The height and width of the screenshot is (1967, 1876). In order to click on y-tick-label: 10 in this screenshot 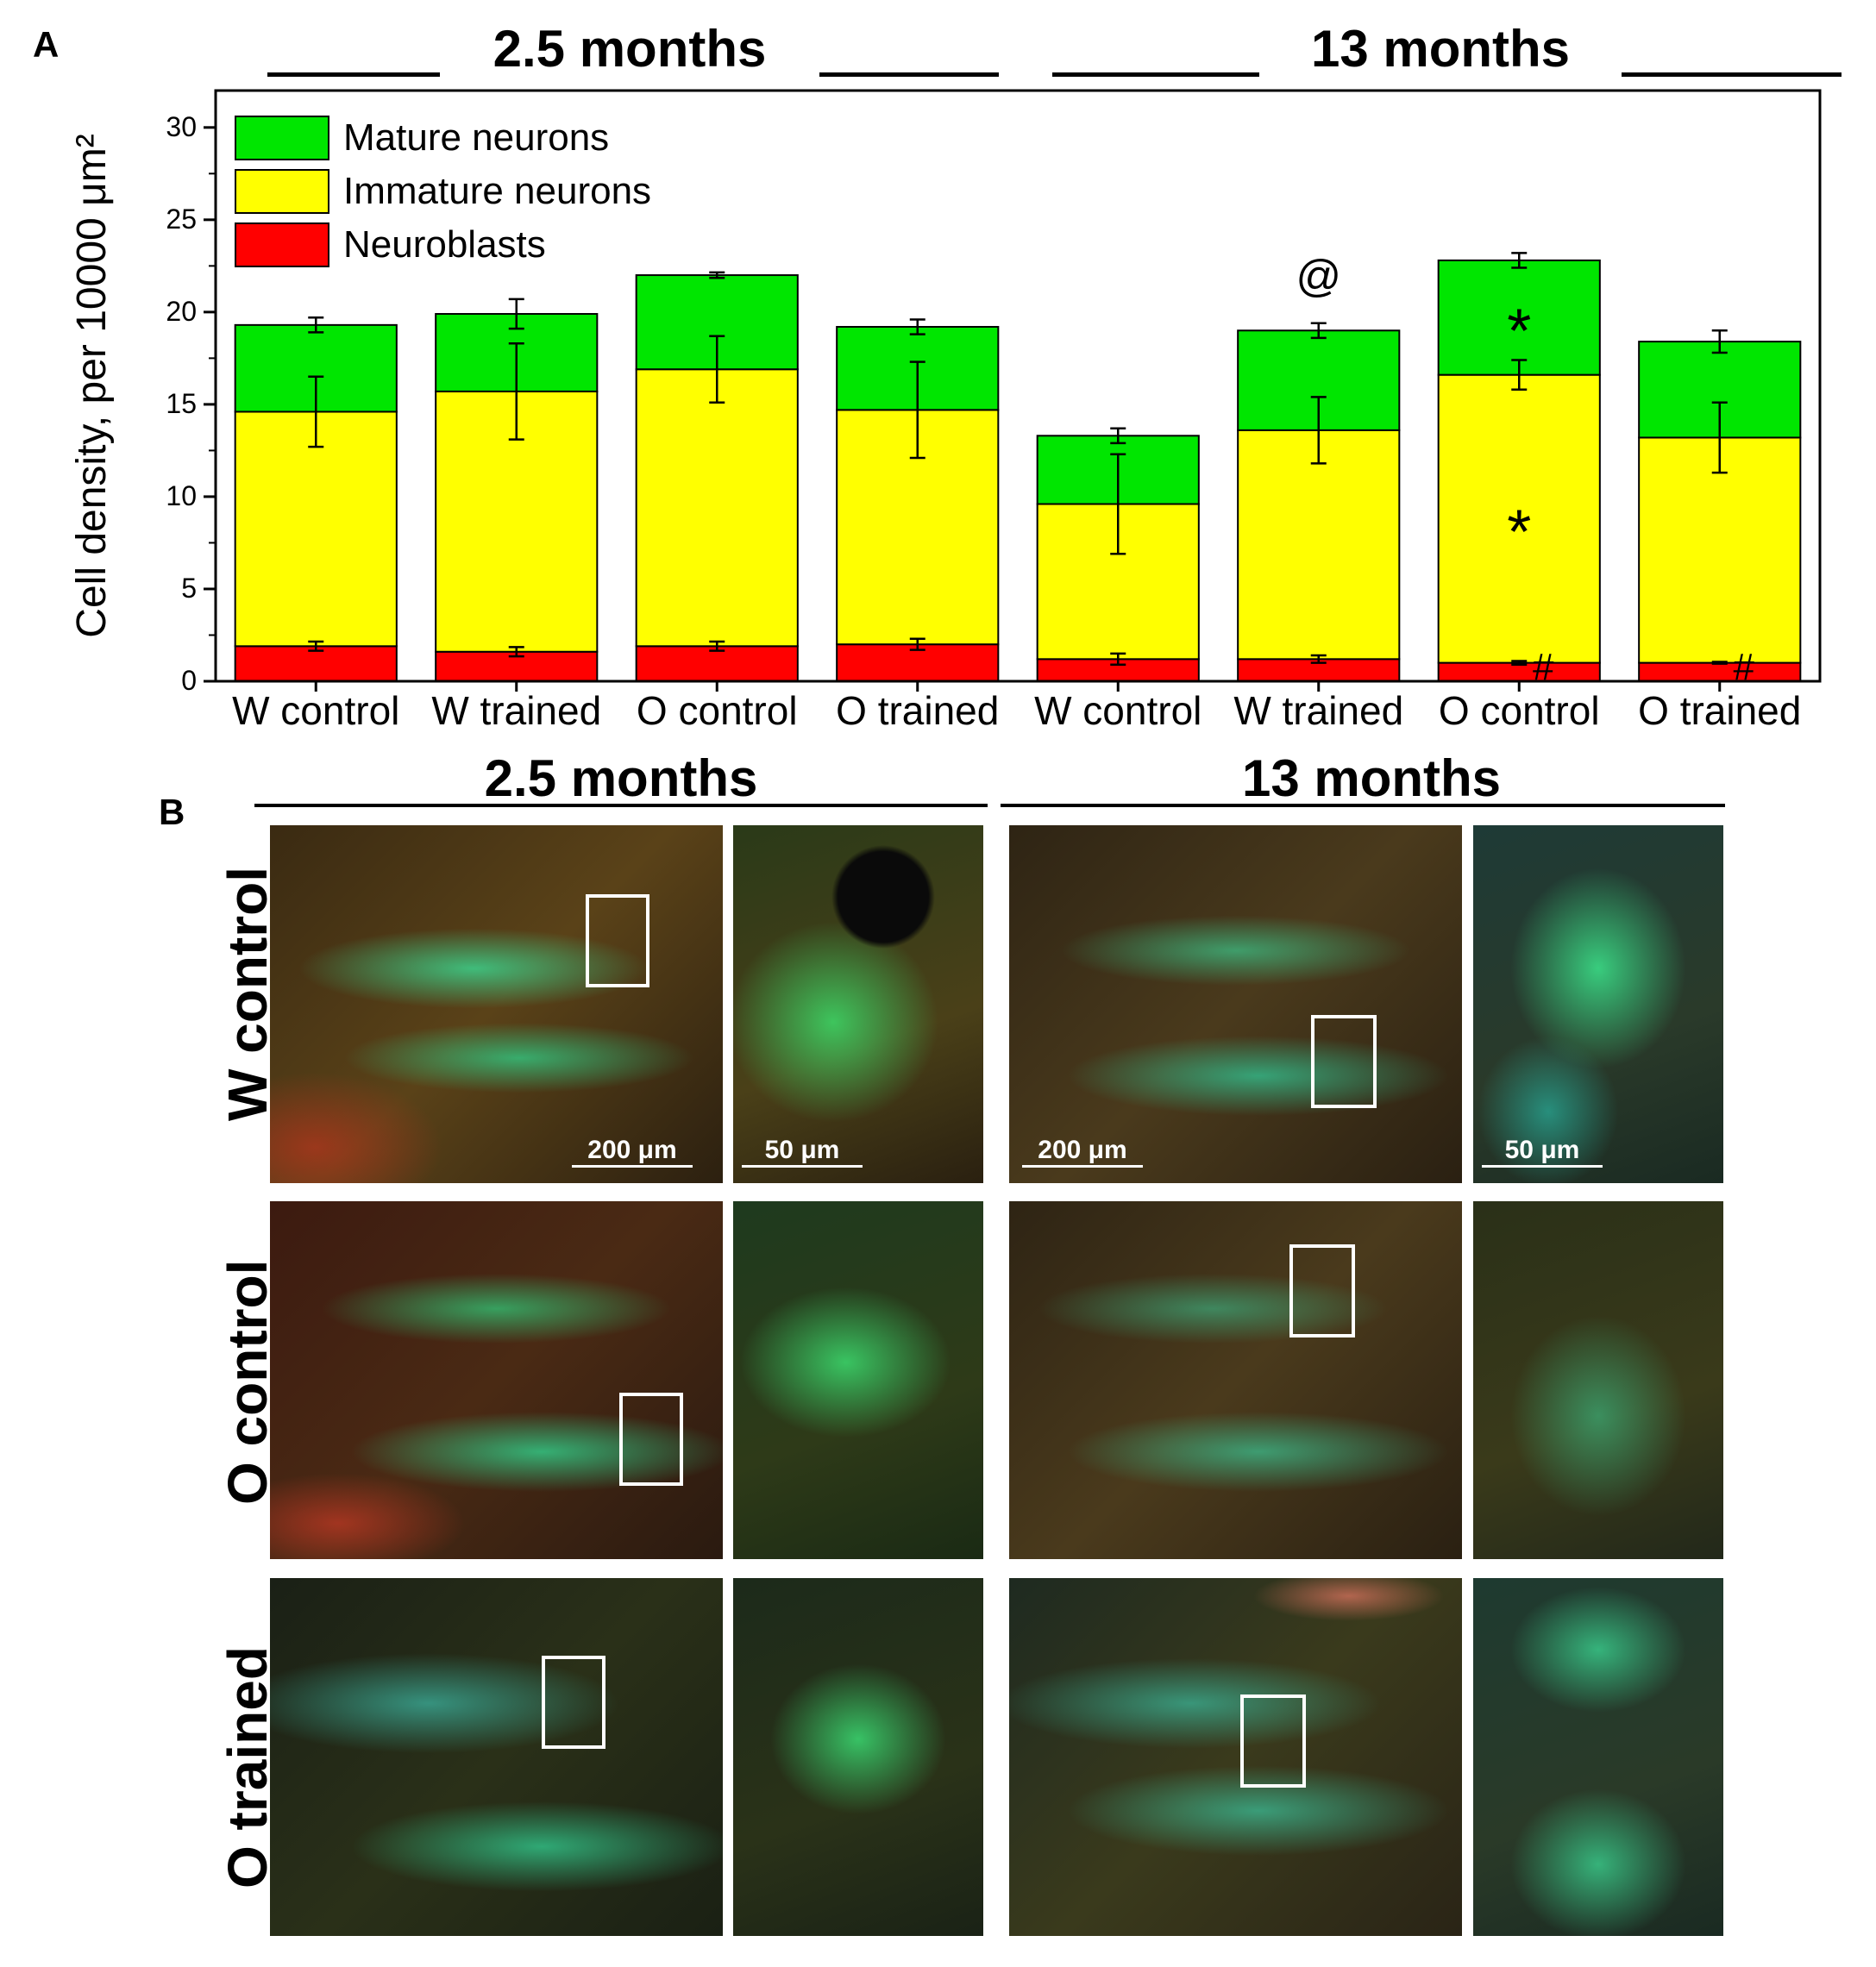, I will do `click(182, 495)`.